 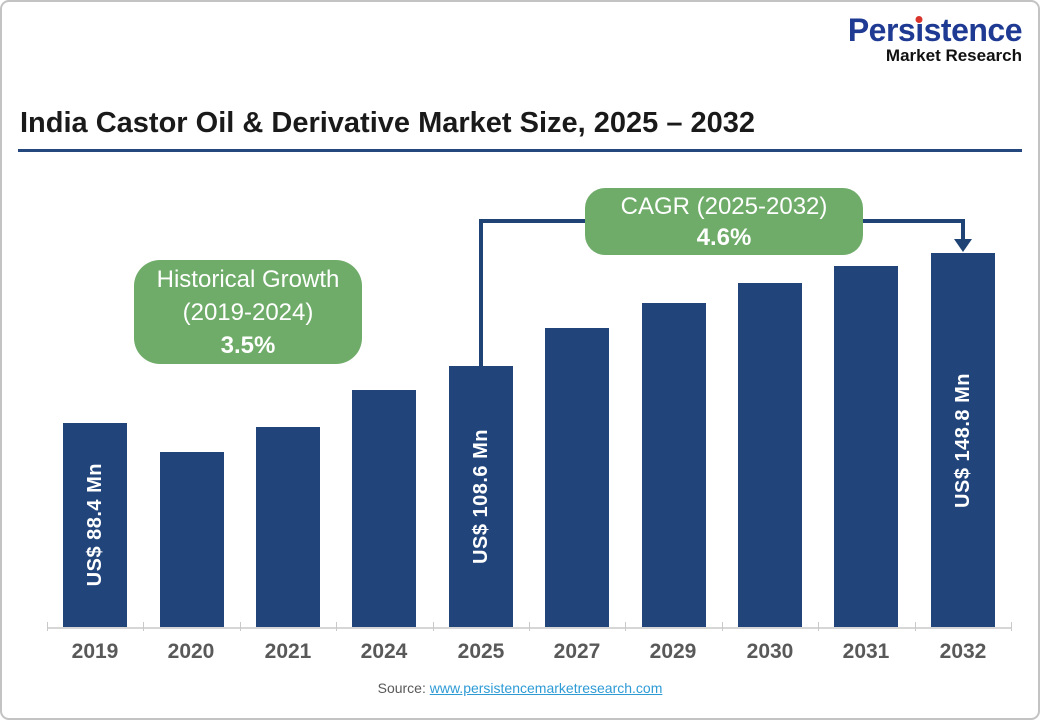 I want to click on historical-growth-line2: (2019-2024), so click(x=248, y=312).